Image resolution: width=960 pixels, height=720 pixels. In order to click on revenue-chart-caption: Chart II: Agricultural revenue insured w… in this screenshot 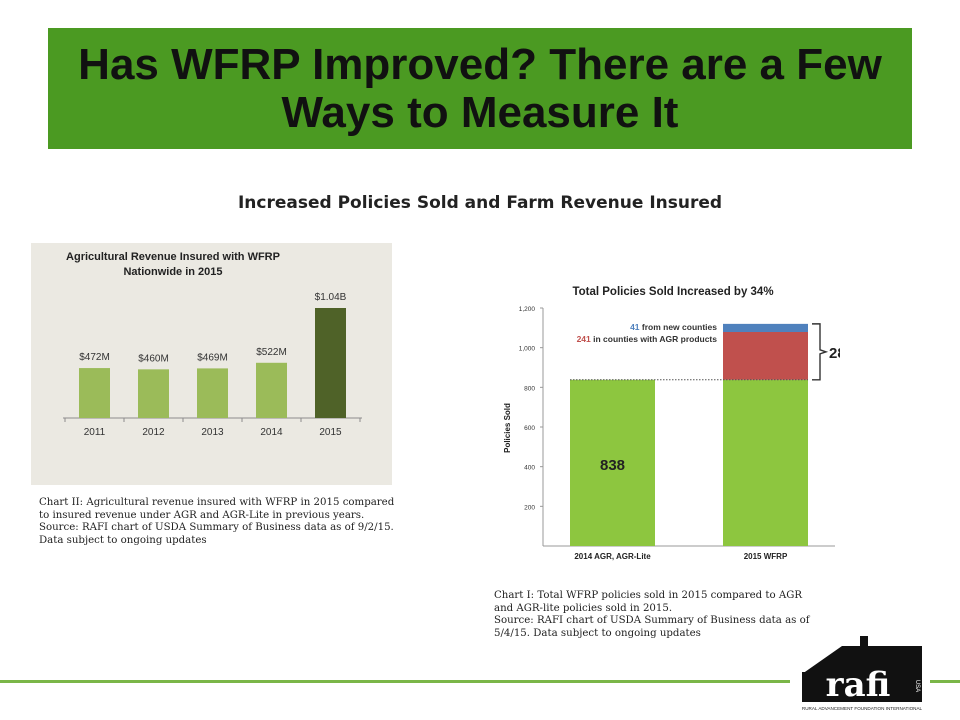, I will do `click(216, 522)`.